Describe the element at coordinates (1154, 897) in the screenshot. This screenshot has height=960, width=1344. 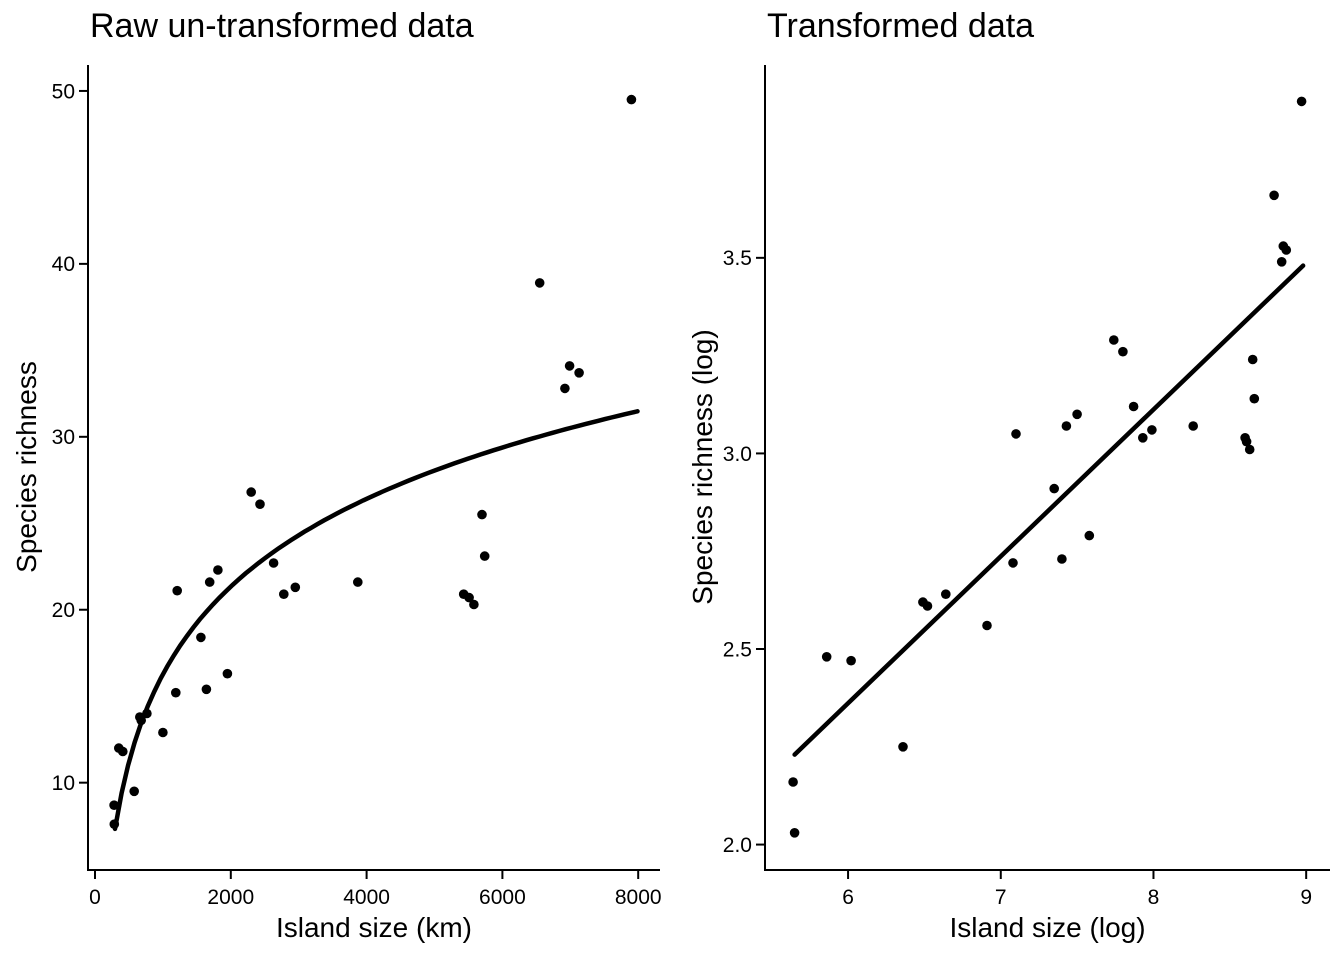
I see `x-tick-label: 8` at that location.